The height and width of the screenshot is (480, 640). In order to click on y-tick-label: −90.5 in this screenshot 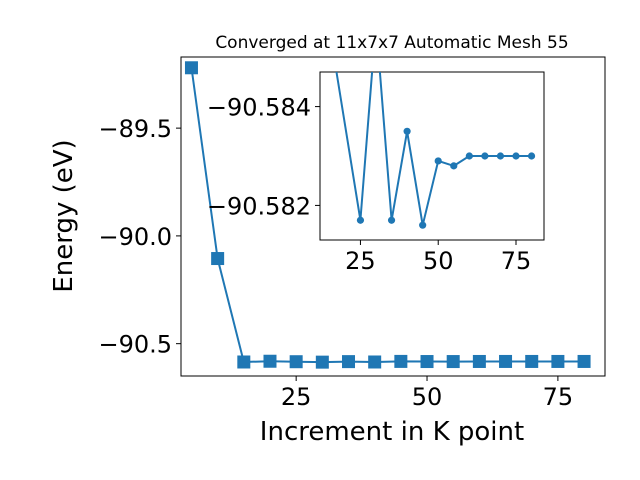, I will do `click(135, 345)`.